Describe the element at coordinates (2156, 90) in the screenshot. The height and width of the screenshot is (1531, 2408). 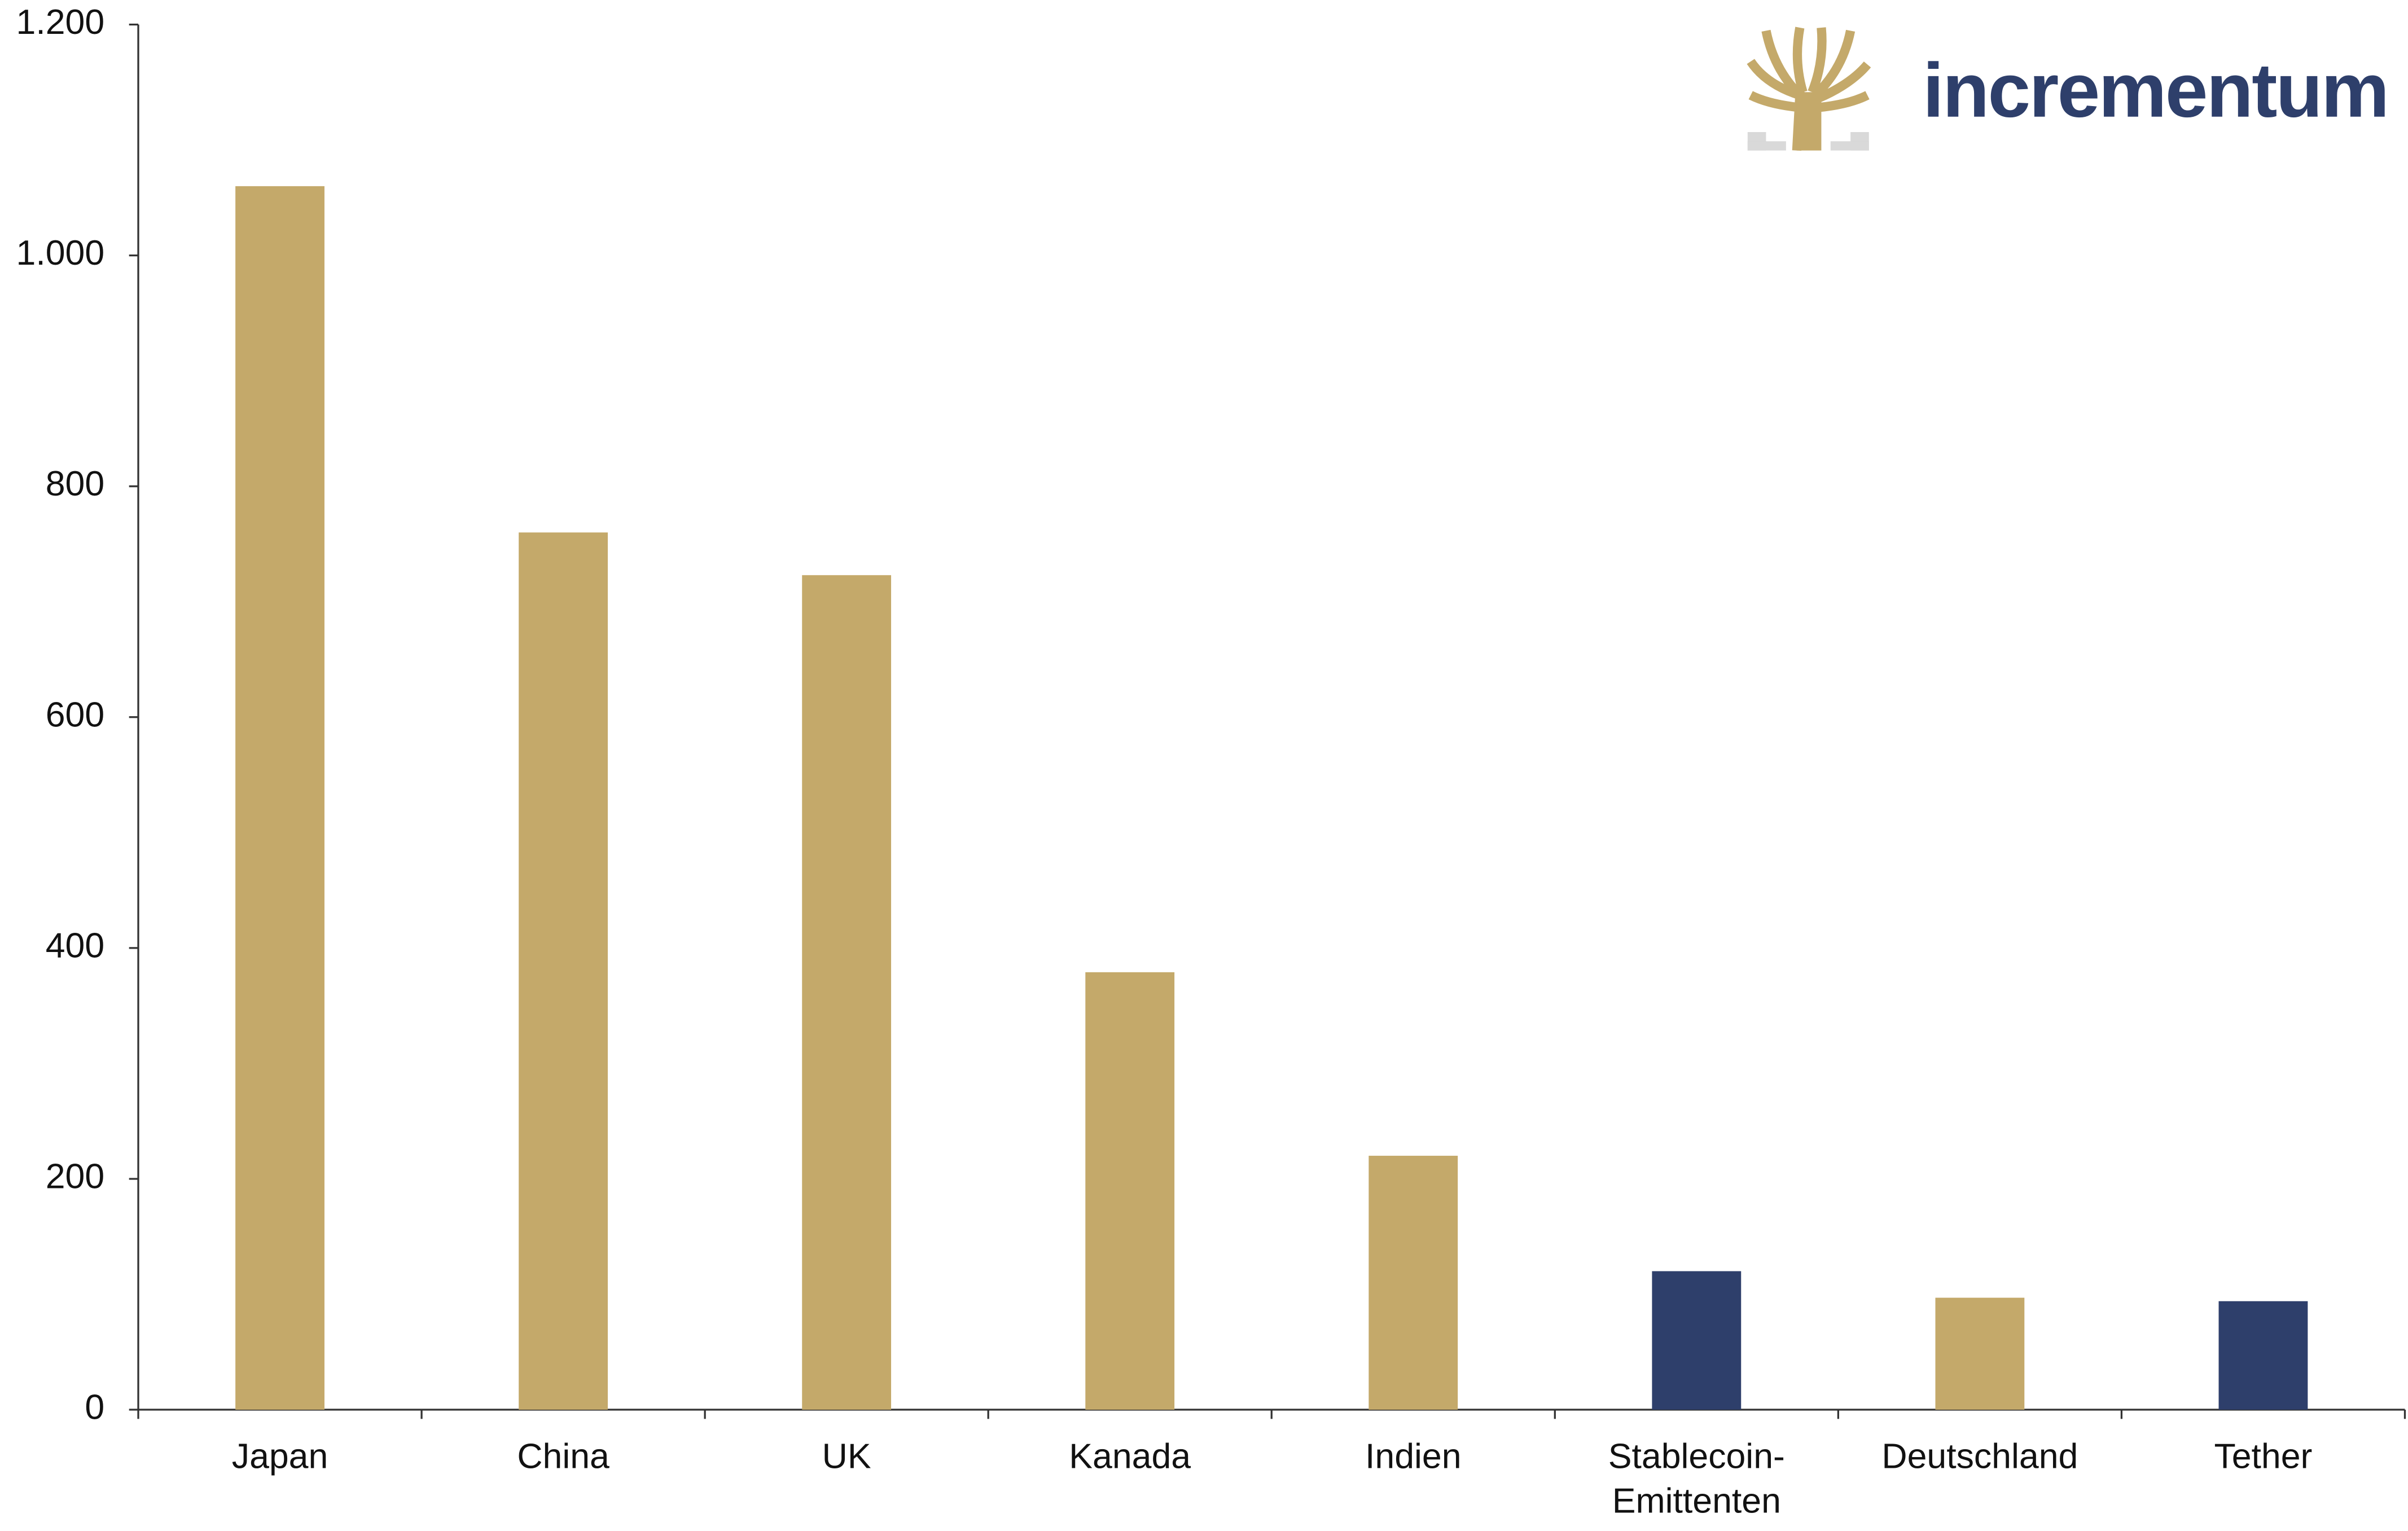
I see `logo-text: incrementum` at that location.